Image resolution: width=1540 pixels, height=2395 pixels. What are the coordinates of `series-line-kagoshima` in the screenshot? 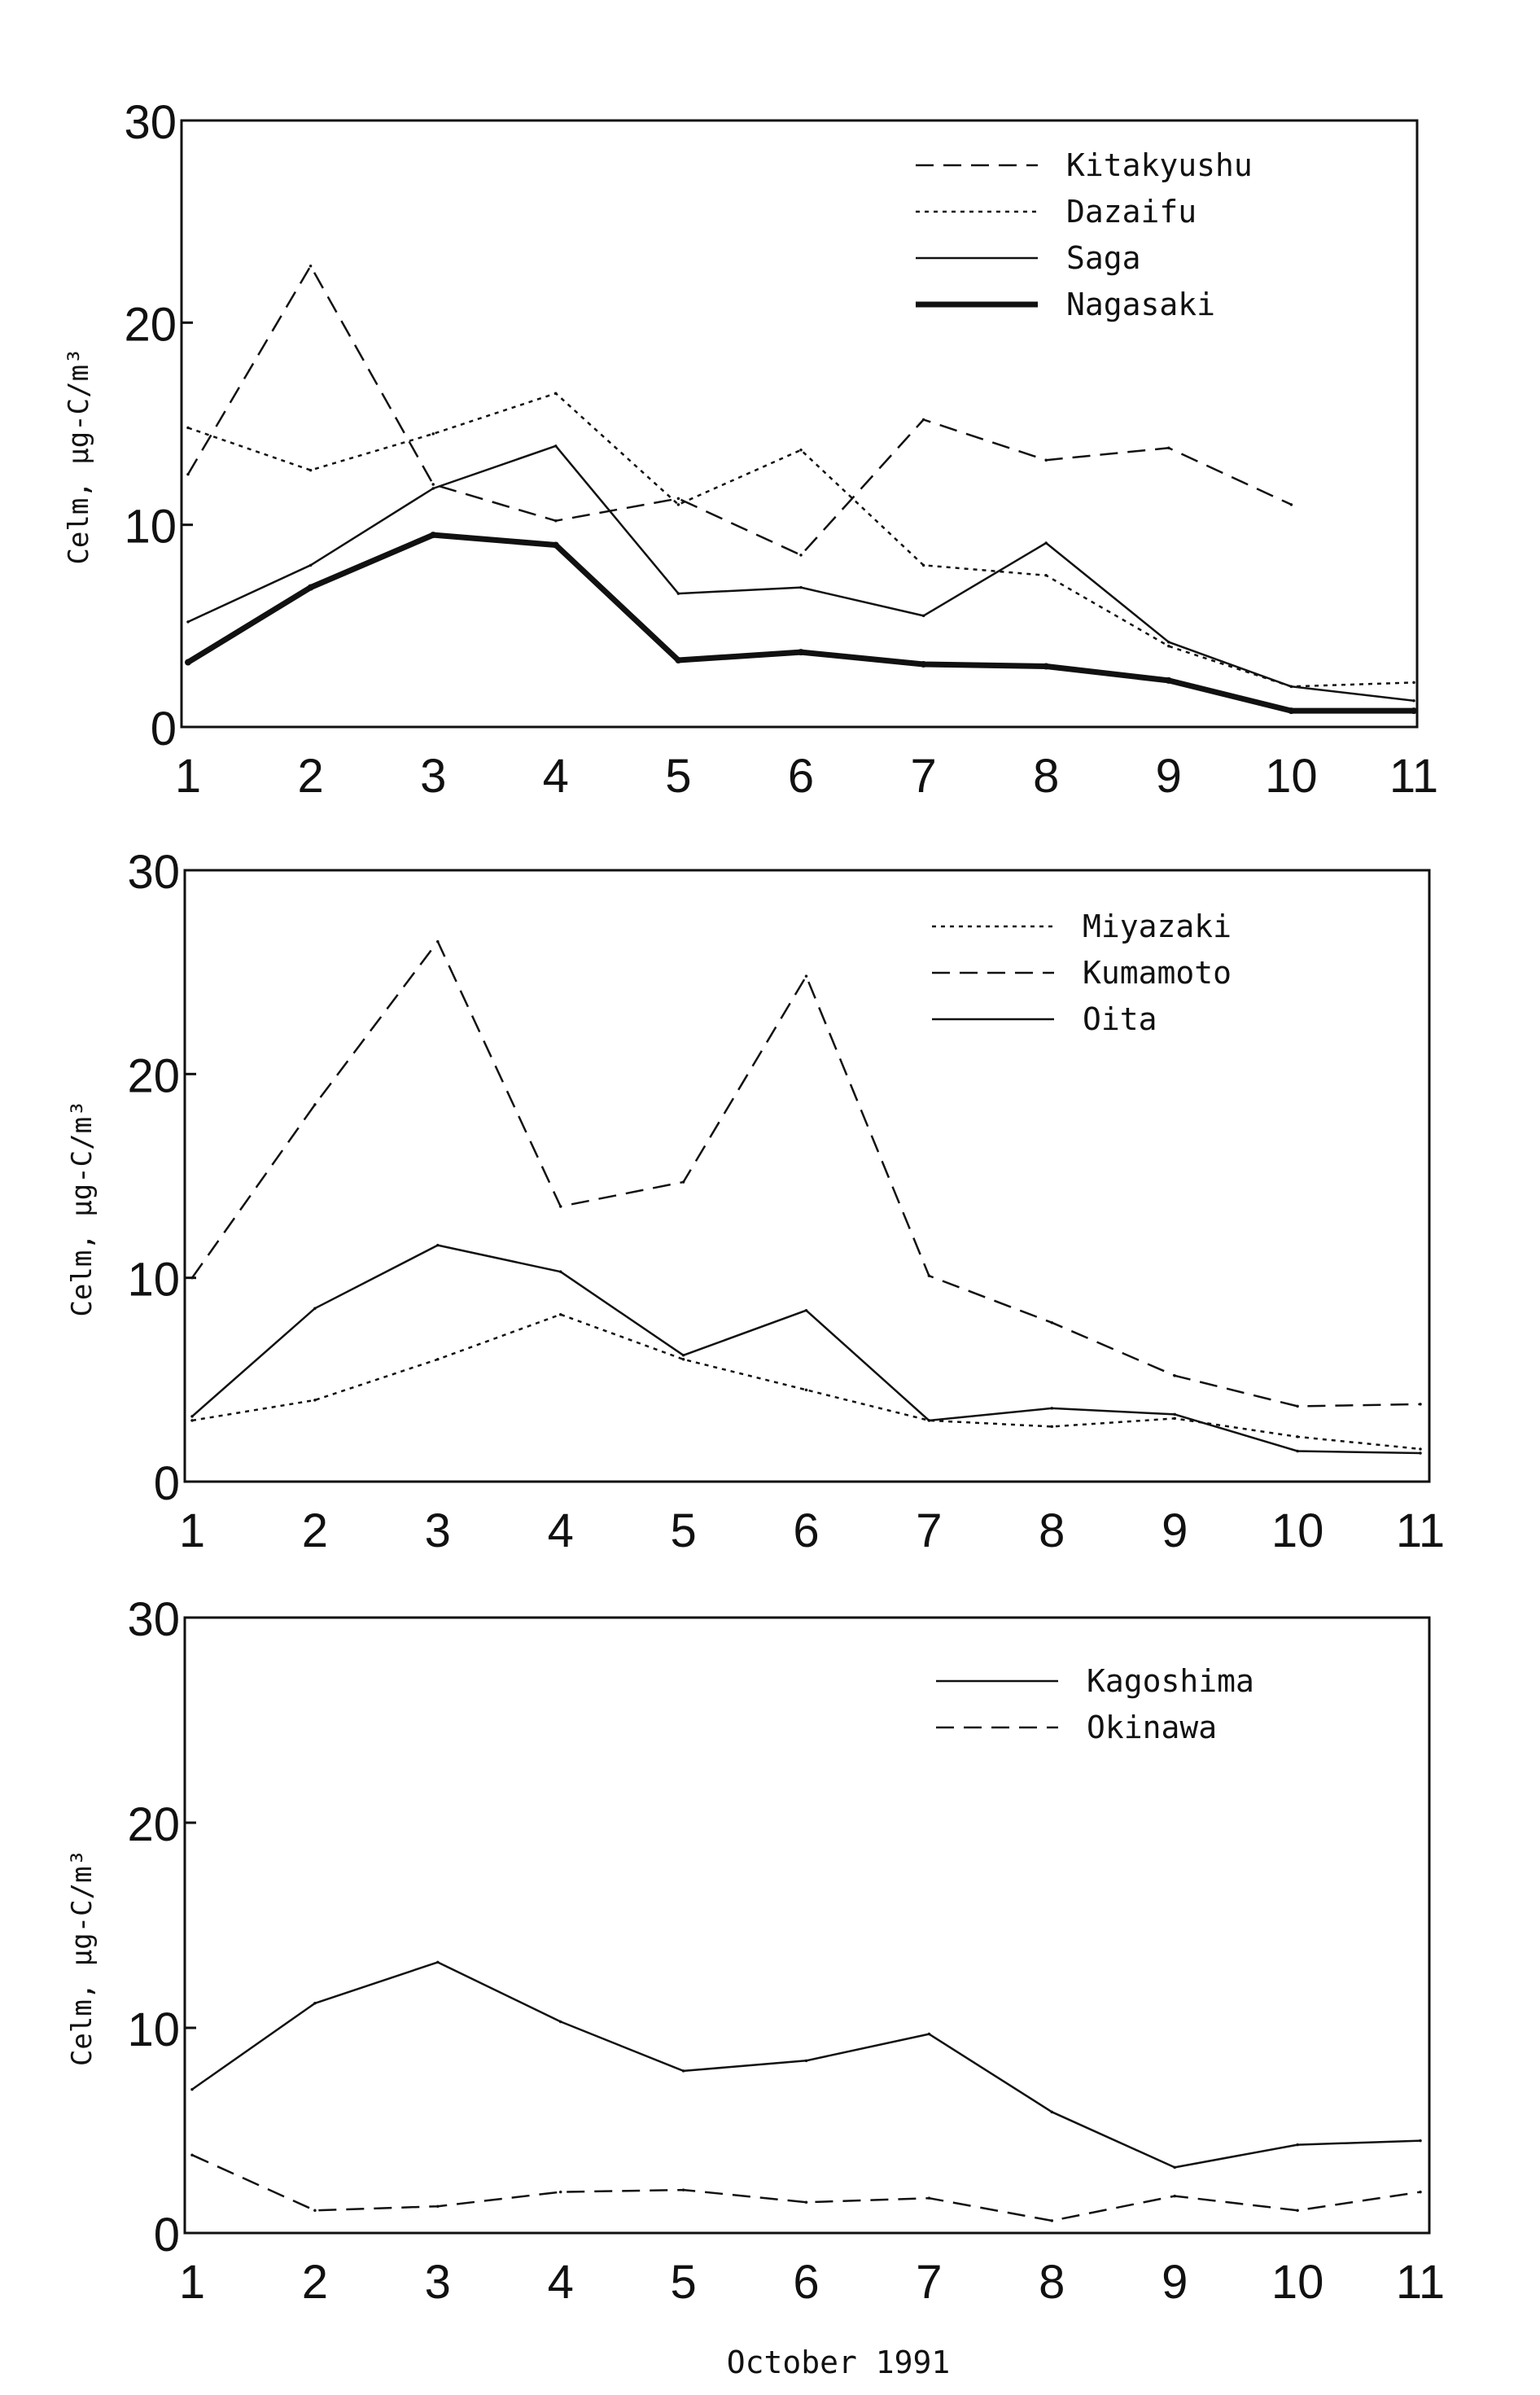 It's located at (806, 2065).